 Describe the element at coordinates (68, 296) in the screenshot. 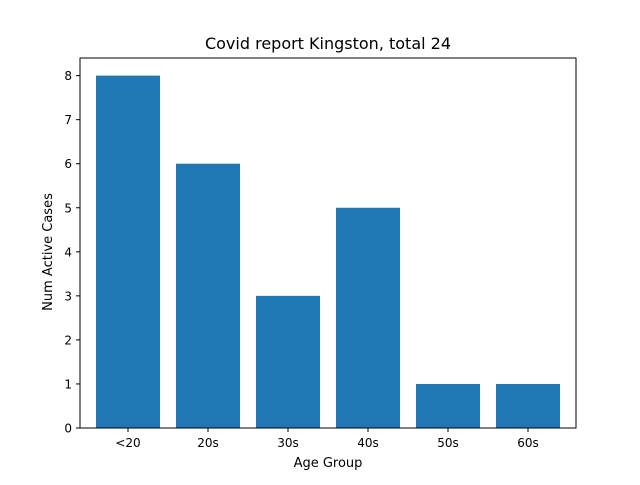

I see `y-tick-label: 3` at that location.